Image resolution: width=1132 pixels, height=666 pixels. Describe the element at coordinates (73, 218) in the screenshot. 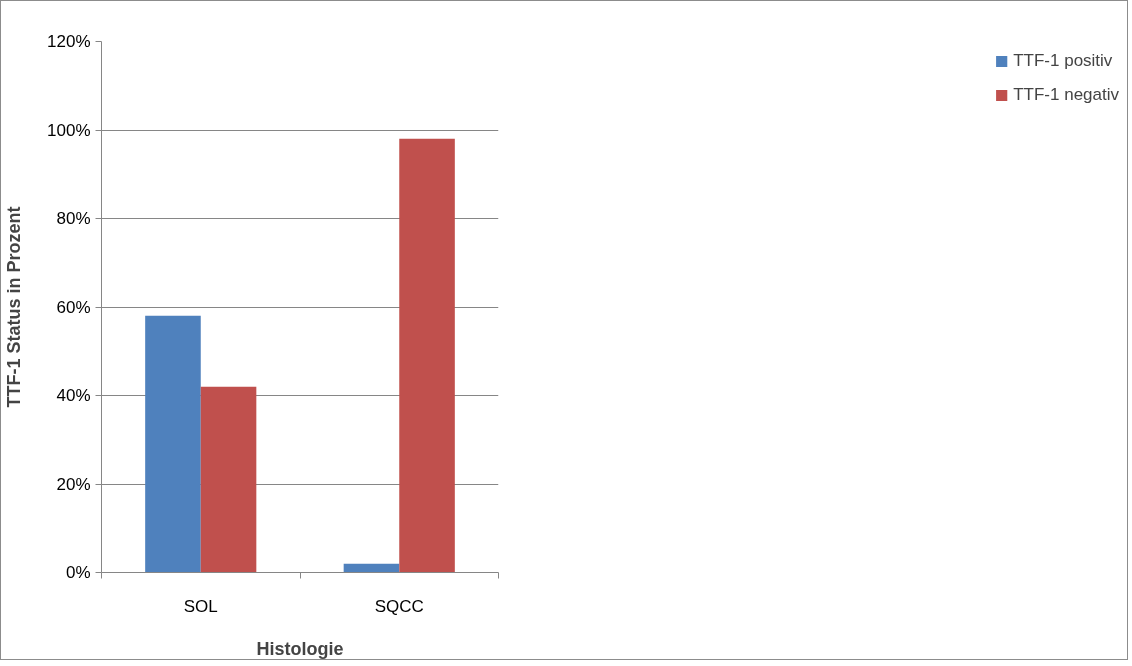

I see `y-tick-label: 80%` at that location.